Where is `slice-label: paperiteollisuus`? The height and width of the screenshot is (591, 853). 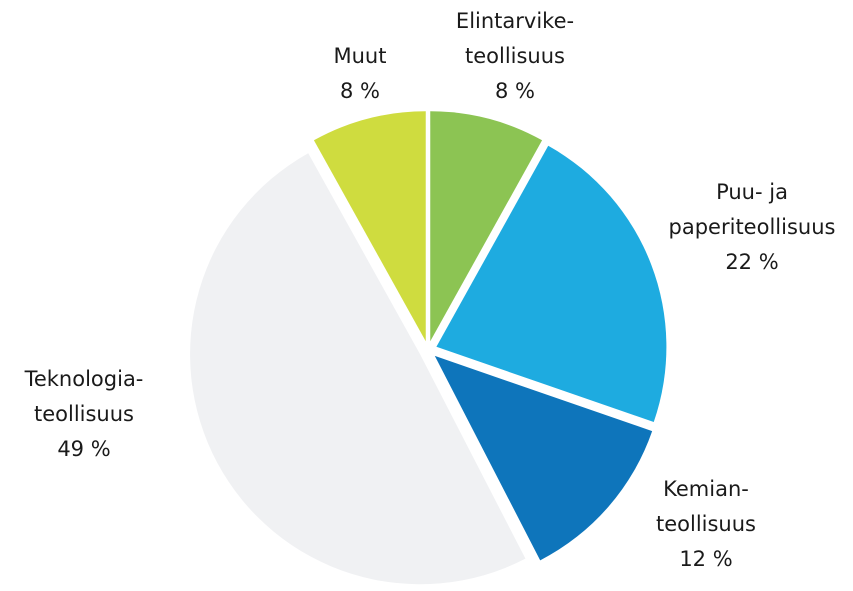
slice-label: paperiteollisuus is located at coordinates (752, 227).